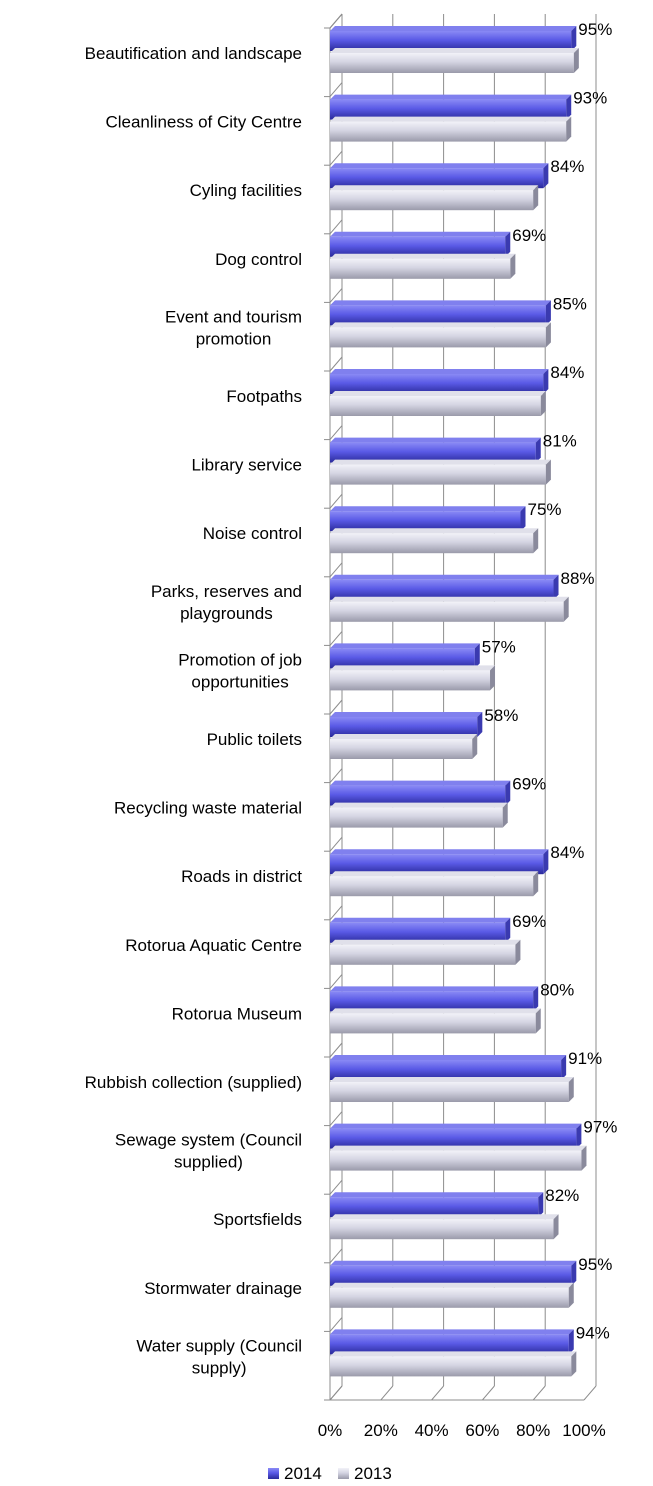  Describe the element at coordinates (241, 876) in the screenshot. I see `category-label-12: Roads in district` at that location.